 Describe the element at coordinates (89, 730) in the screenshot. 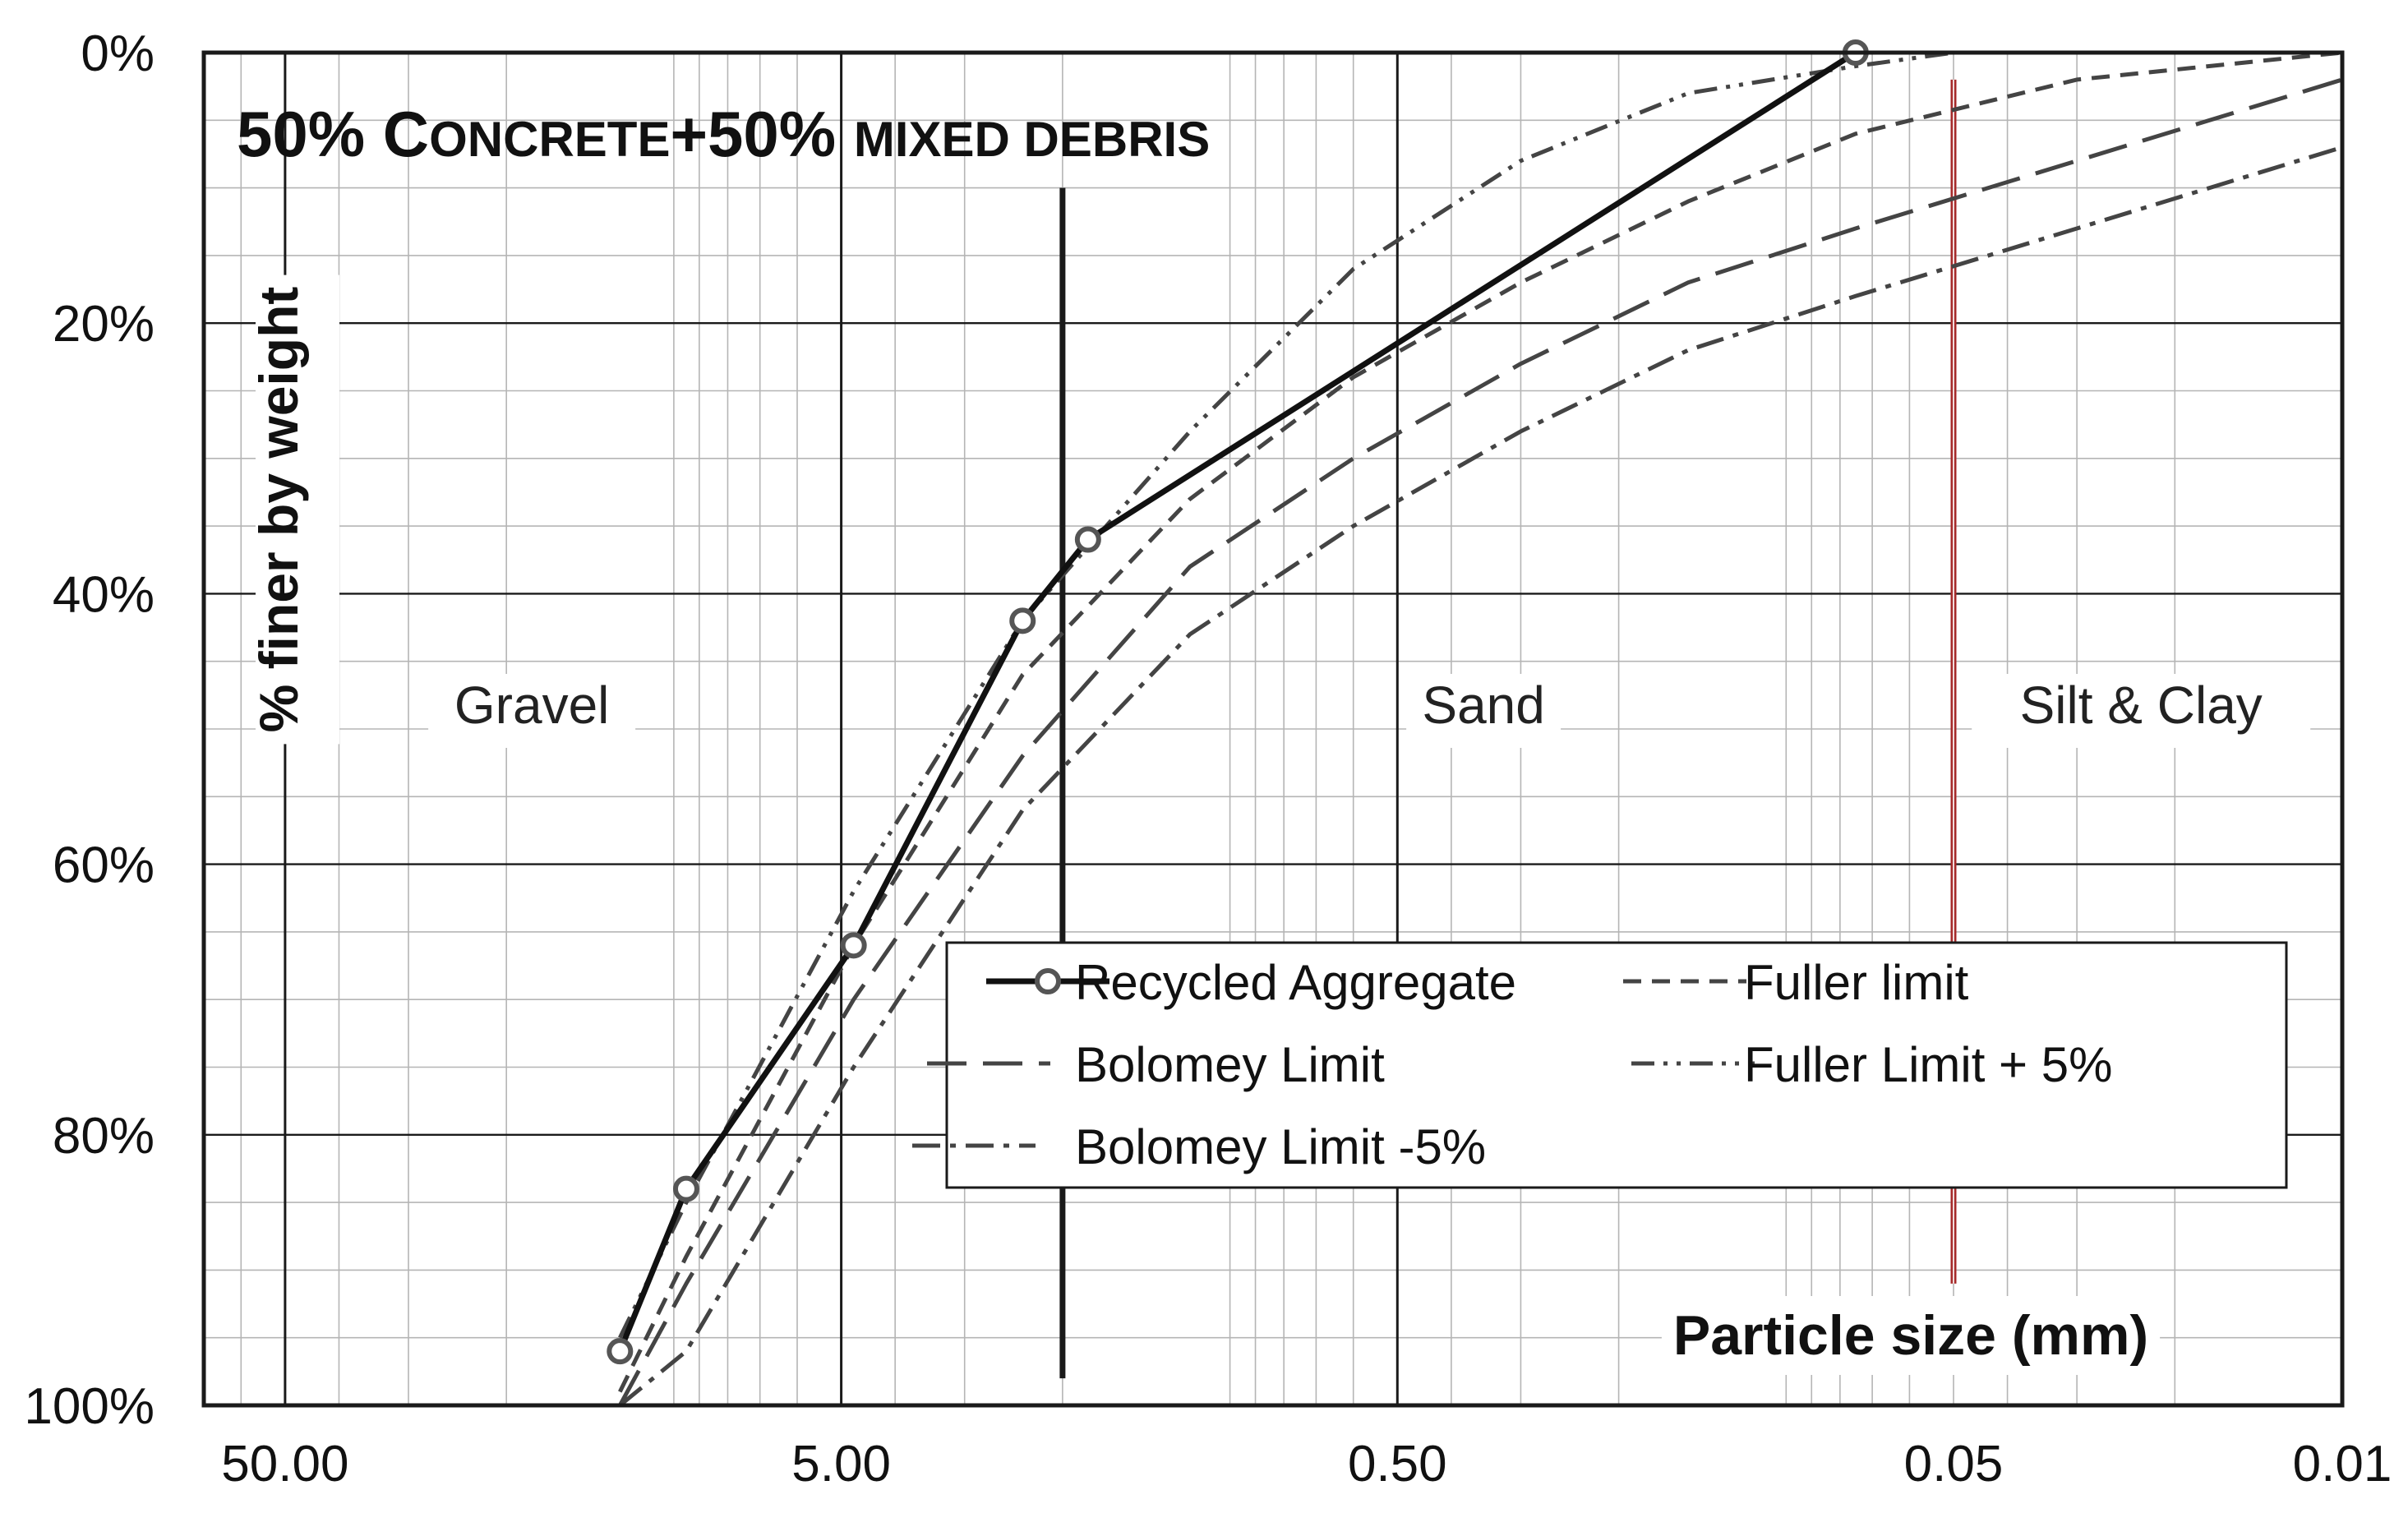

I see `y-tick-labels: 0% 20% 40% 60% 80% 100%` at that location.